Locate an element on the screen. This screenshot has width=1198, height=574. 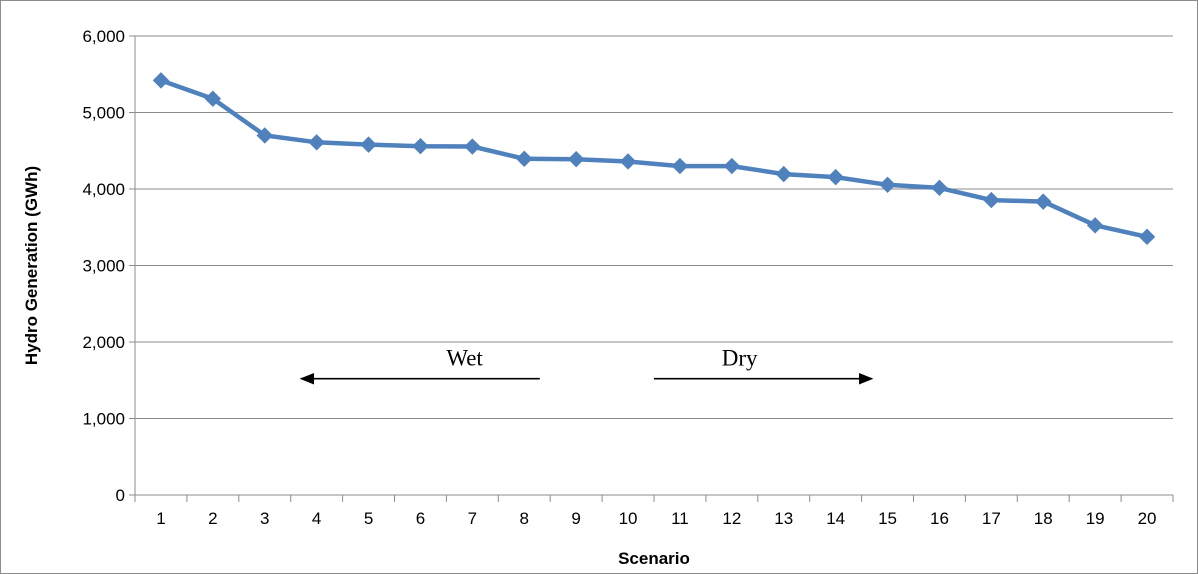
y-tick-label: 5,000 is located at coordinates (103, 113).